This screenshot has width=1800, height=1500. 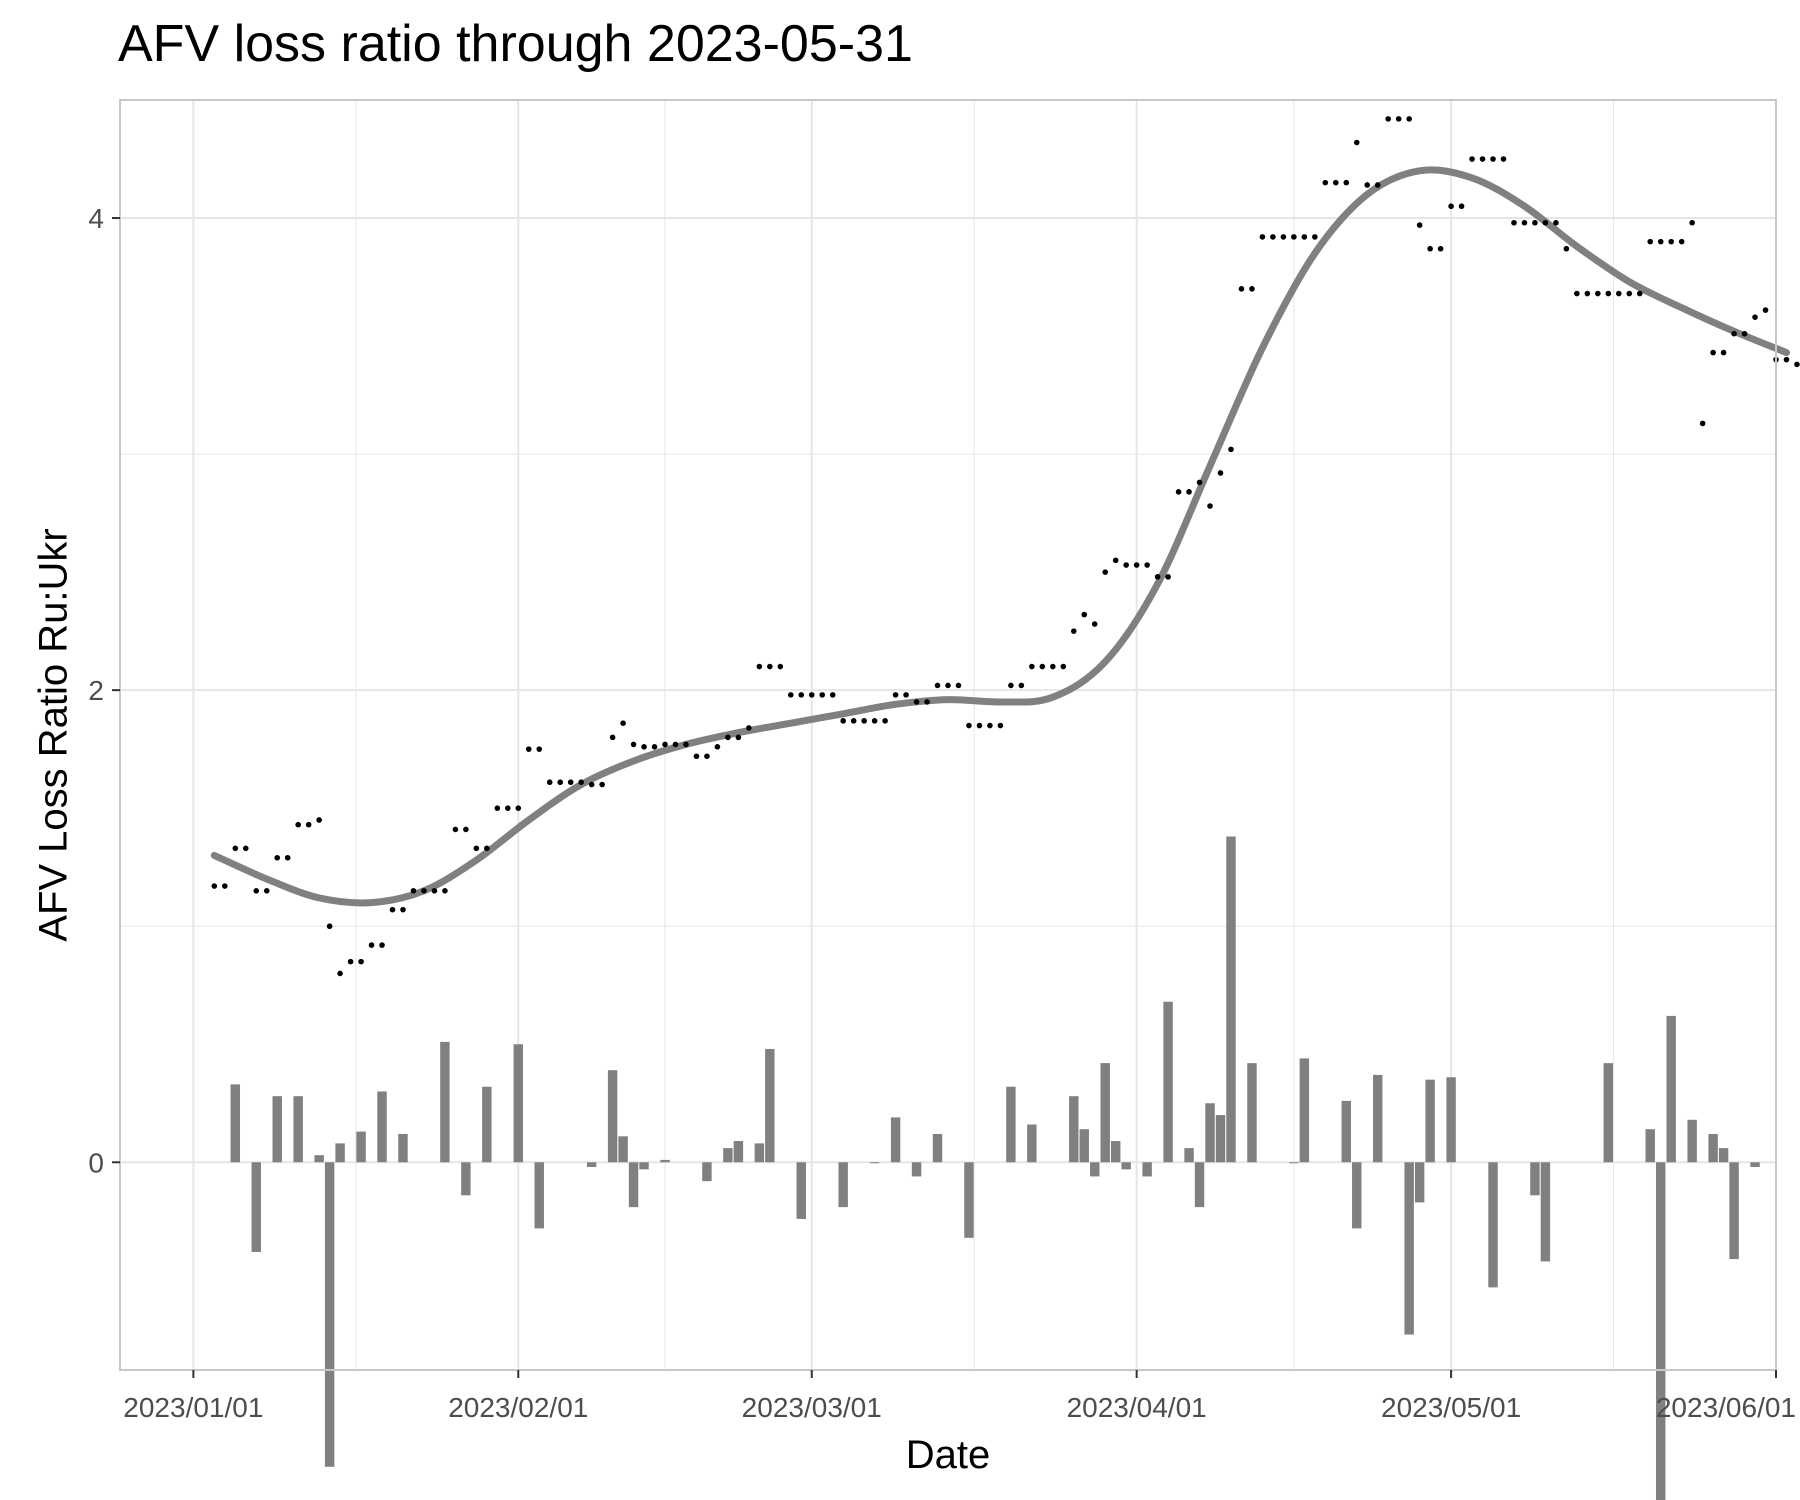 I want to click on y-axis-title: AFV Loss Ratio Ru:Ukr, so click(x=54, y=734).